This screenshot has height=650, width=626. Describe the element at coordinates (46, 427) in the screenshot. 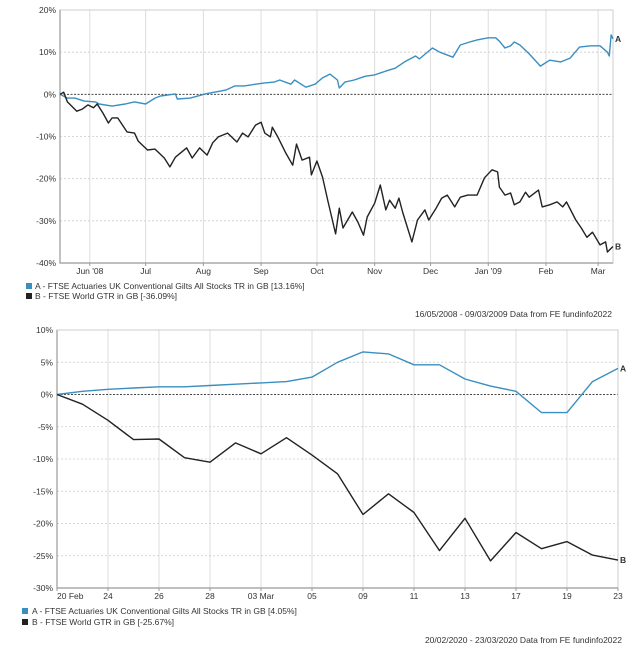

I see `y-tick-label: -5%` at that location.